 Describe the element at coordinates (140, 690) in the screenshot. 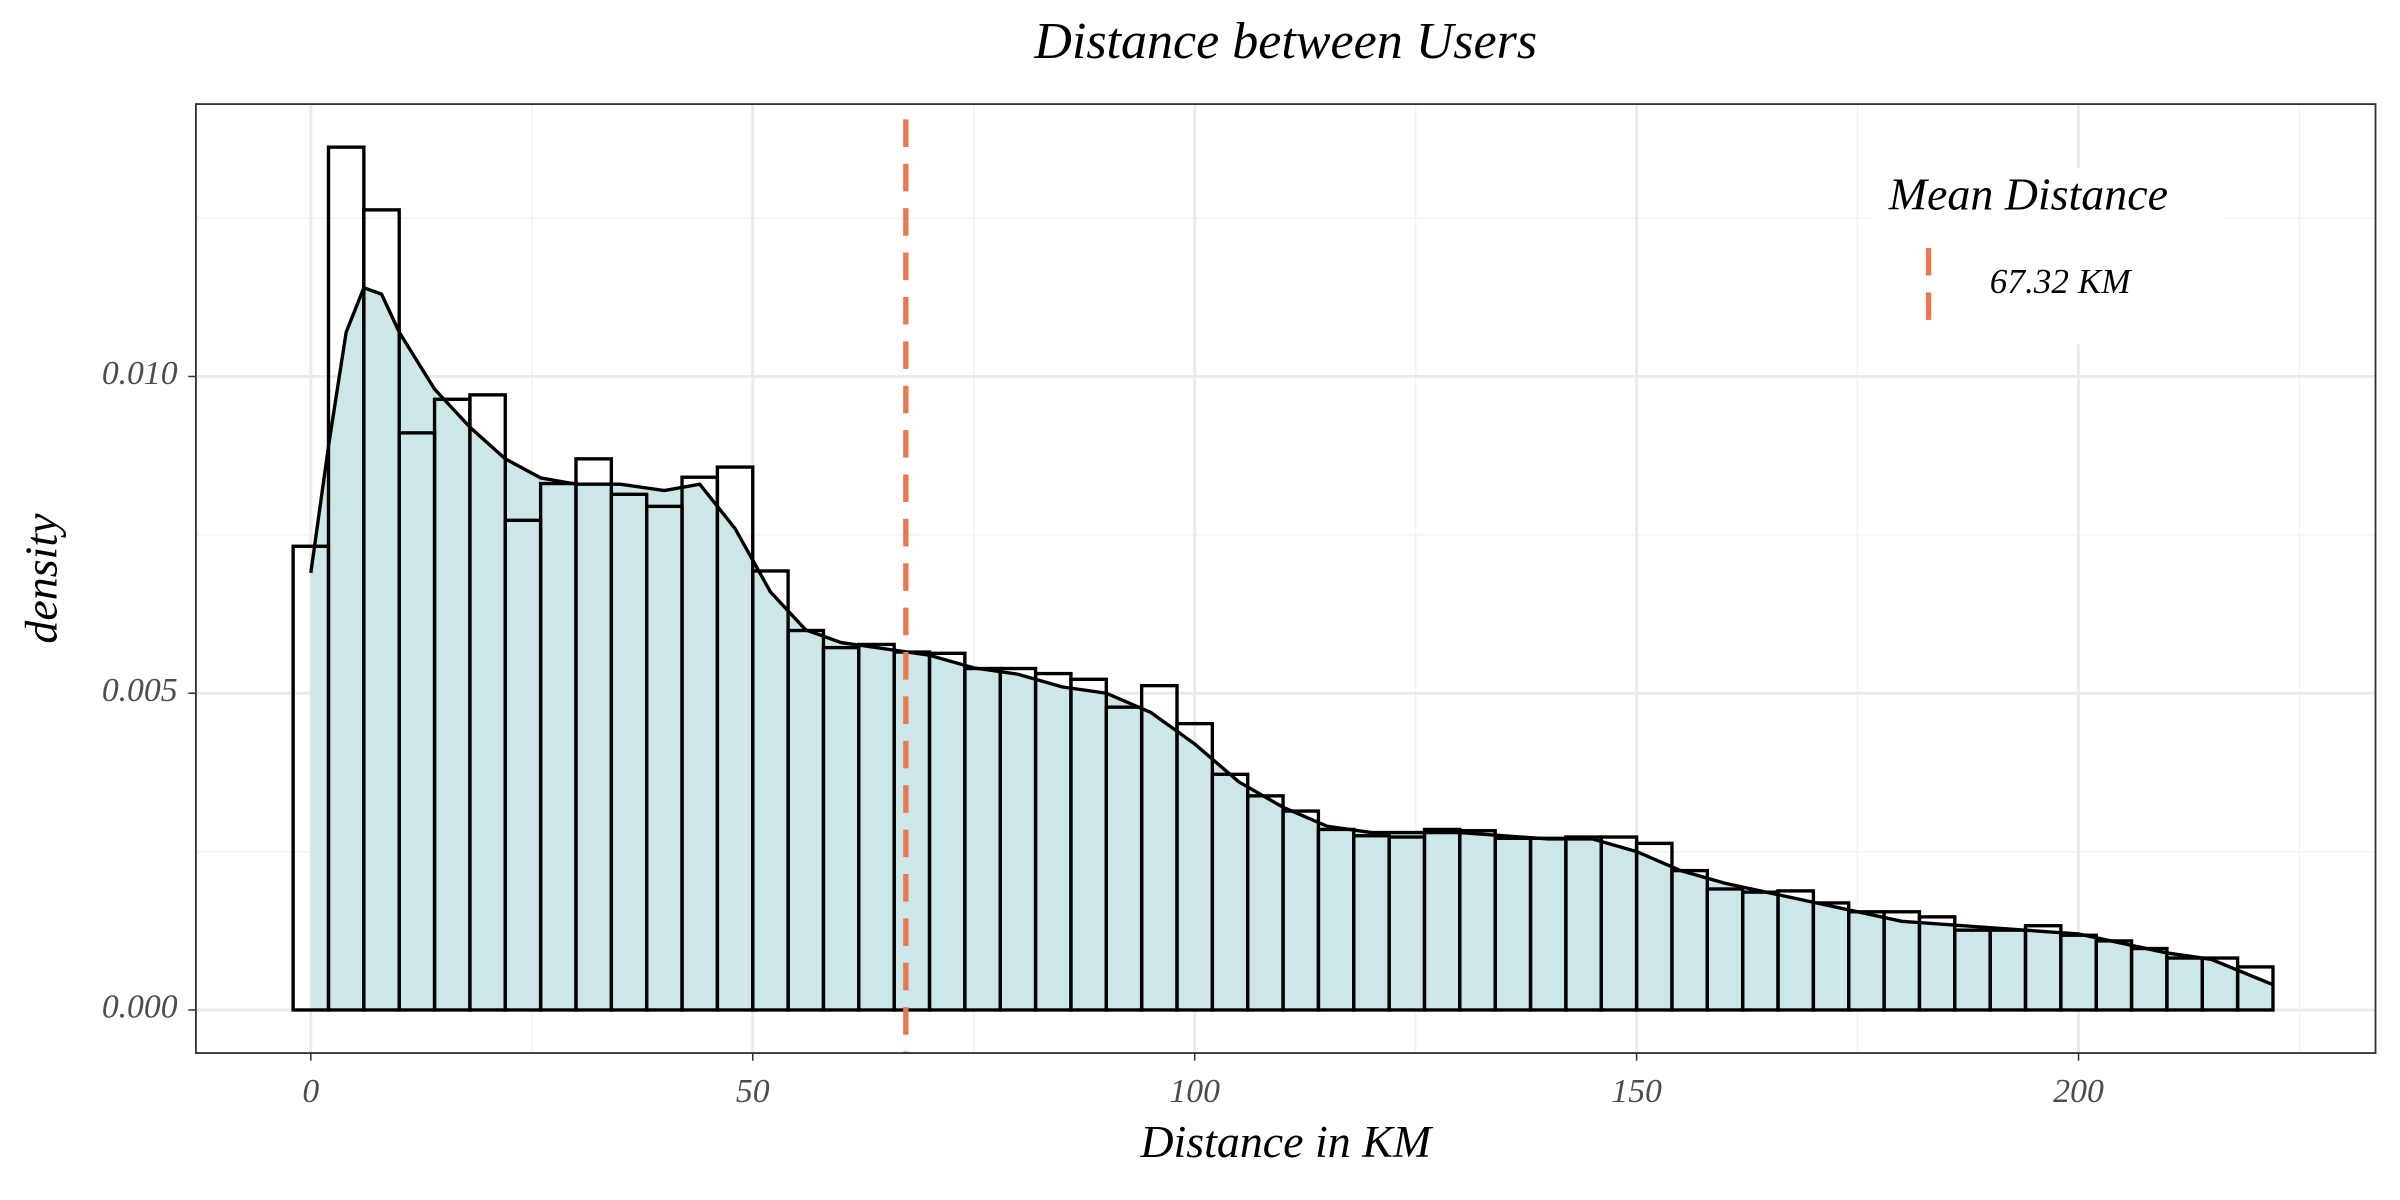

I see `y-tick-label: 0.005` at that location.